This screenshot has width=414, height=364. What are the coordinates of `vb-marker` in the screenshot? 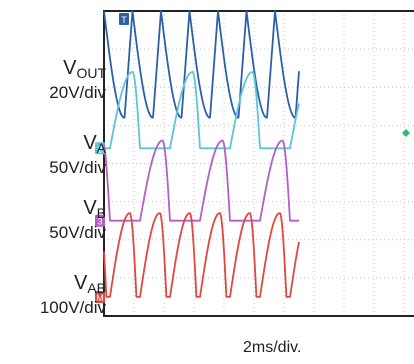 It's located at (100, 220).